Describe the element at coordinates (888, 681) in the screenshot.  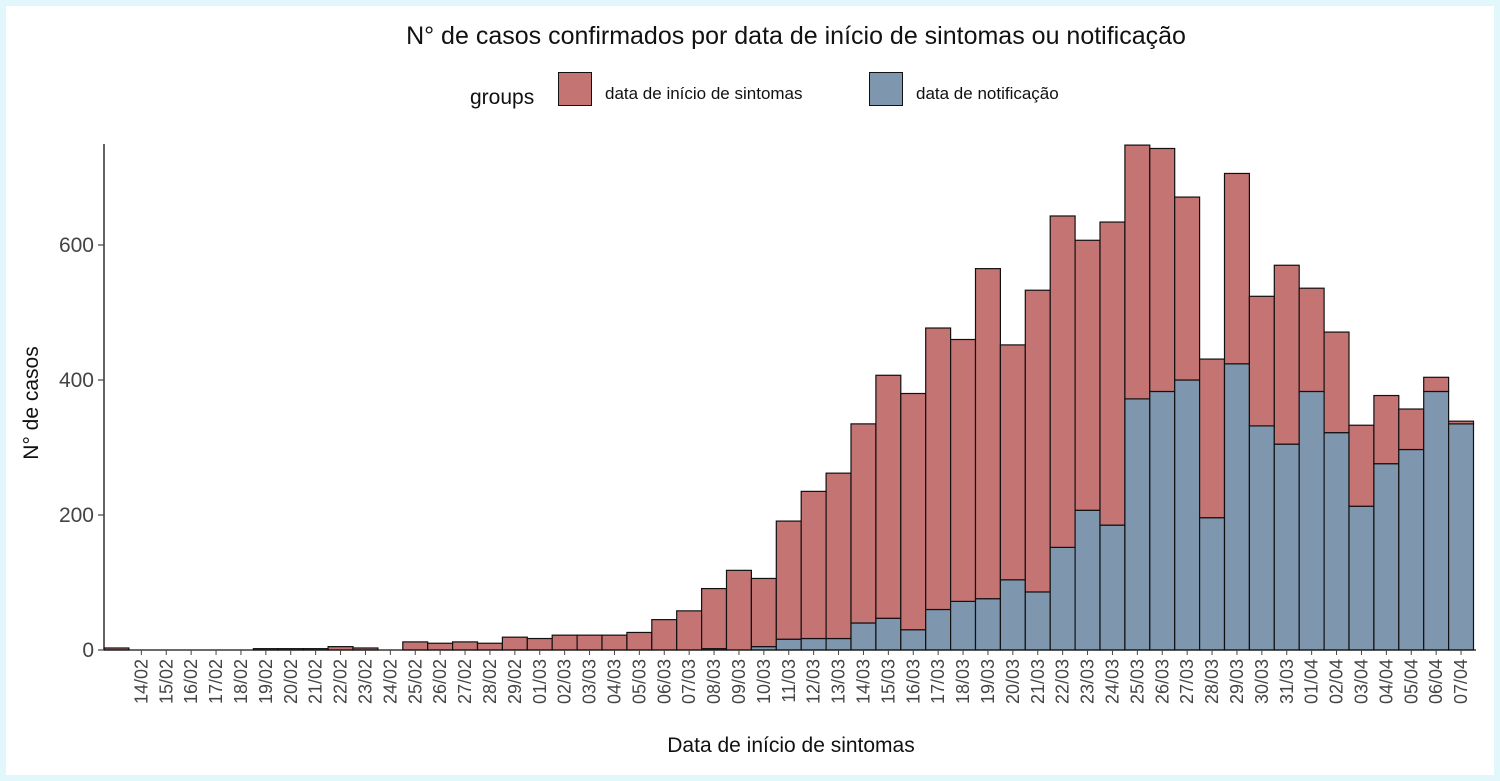
I see `x-tick-label: 15/03` at that location.